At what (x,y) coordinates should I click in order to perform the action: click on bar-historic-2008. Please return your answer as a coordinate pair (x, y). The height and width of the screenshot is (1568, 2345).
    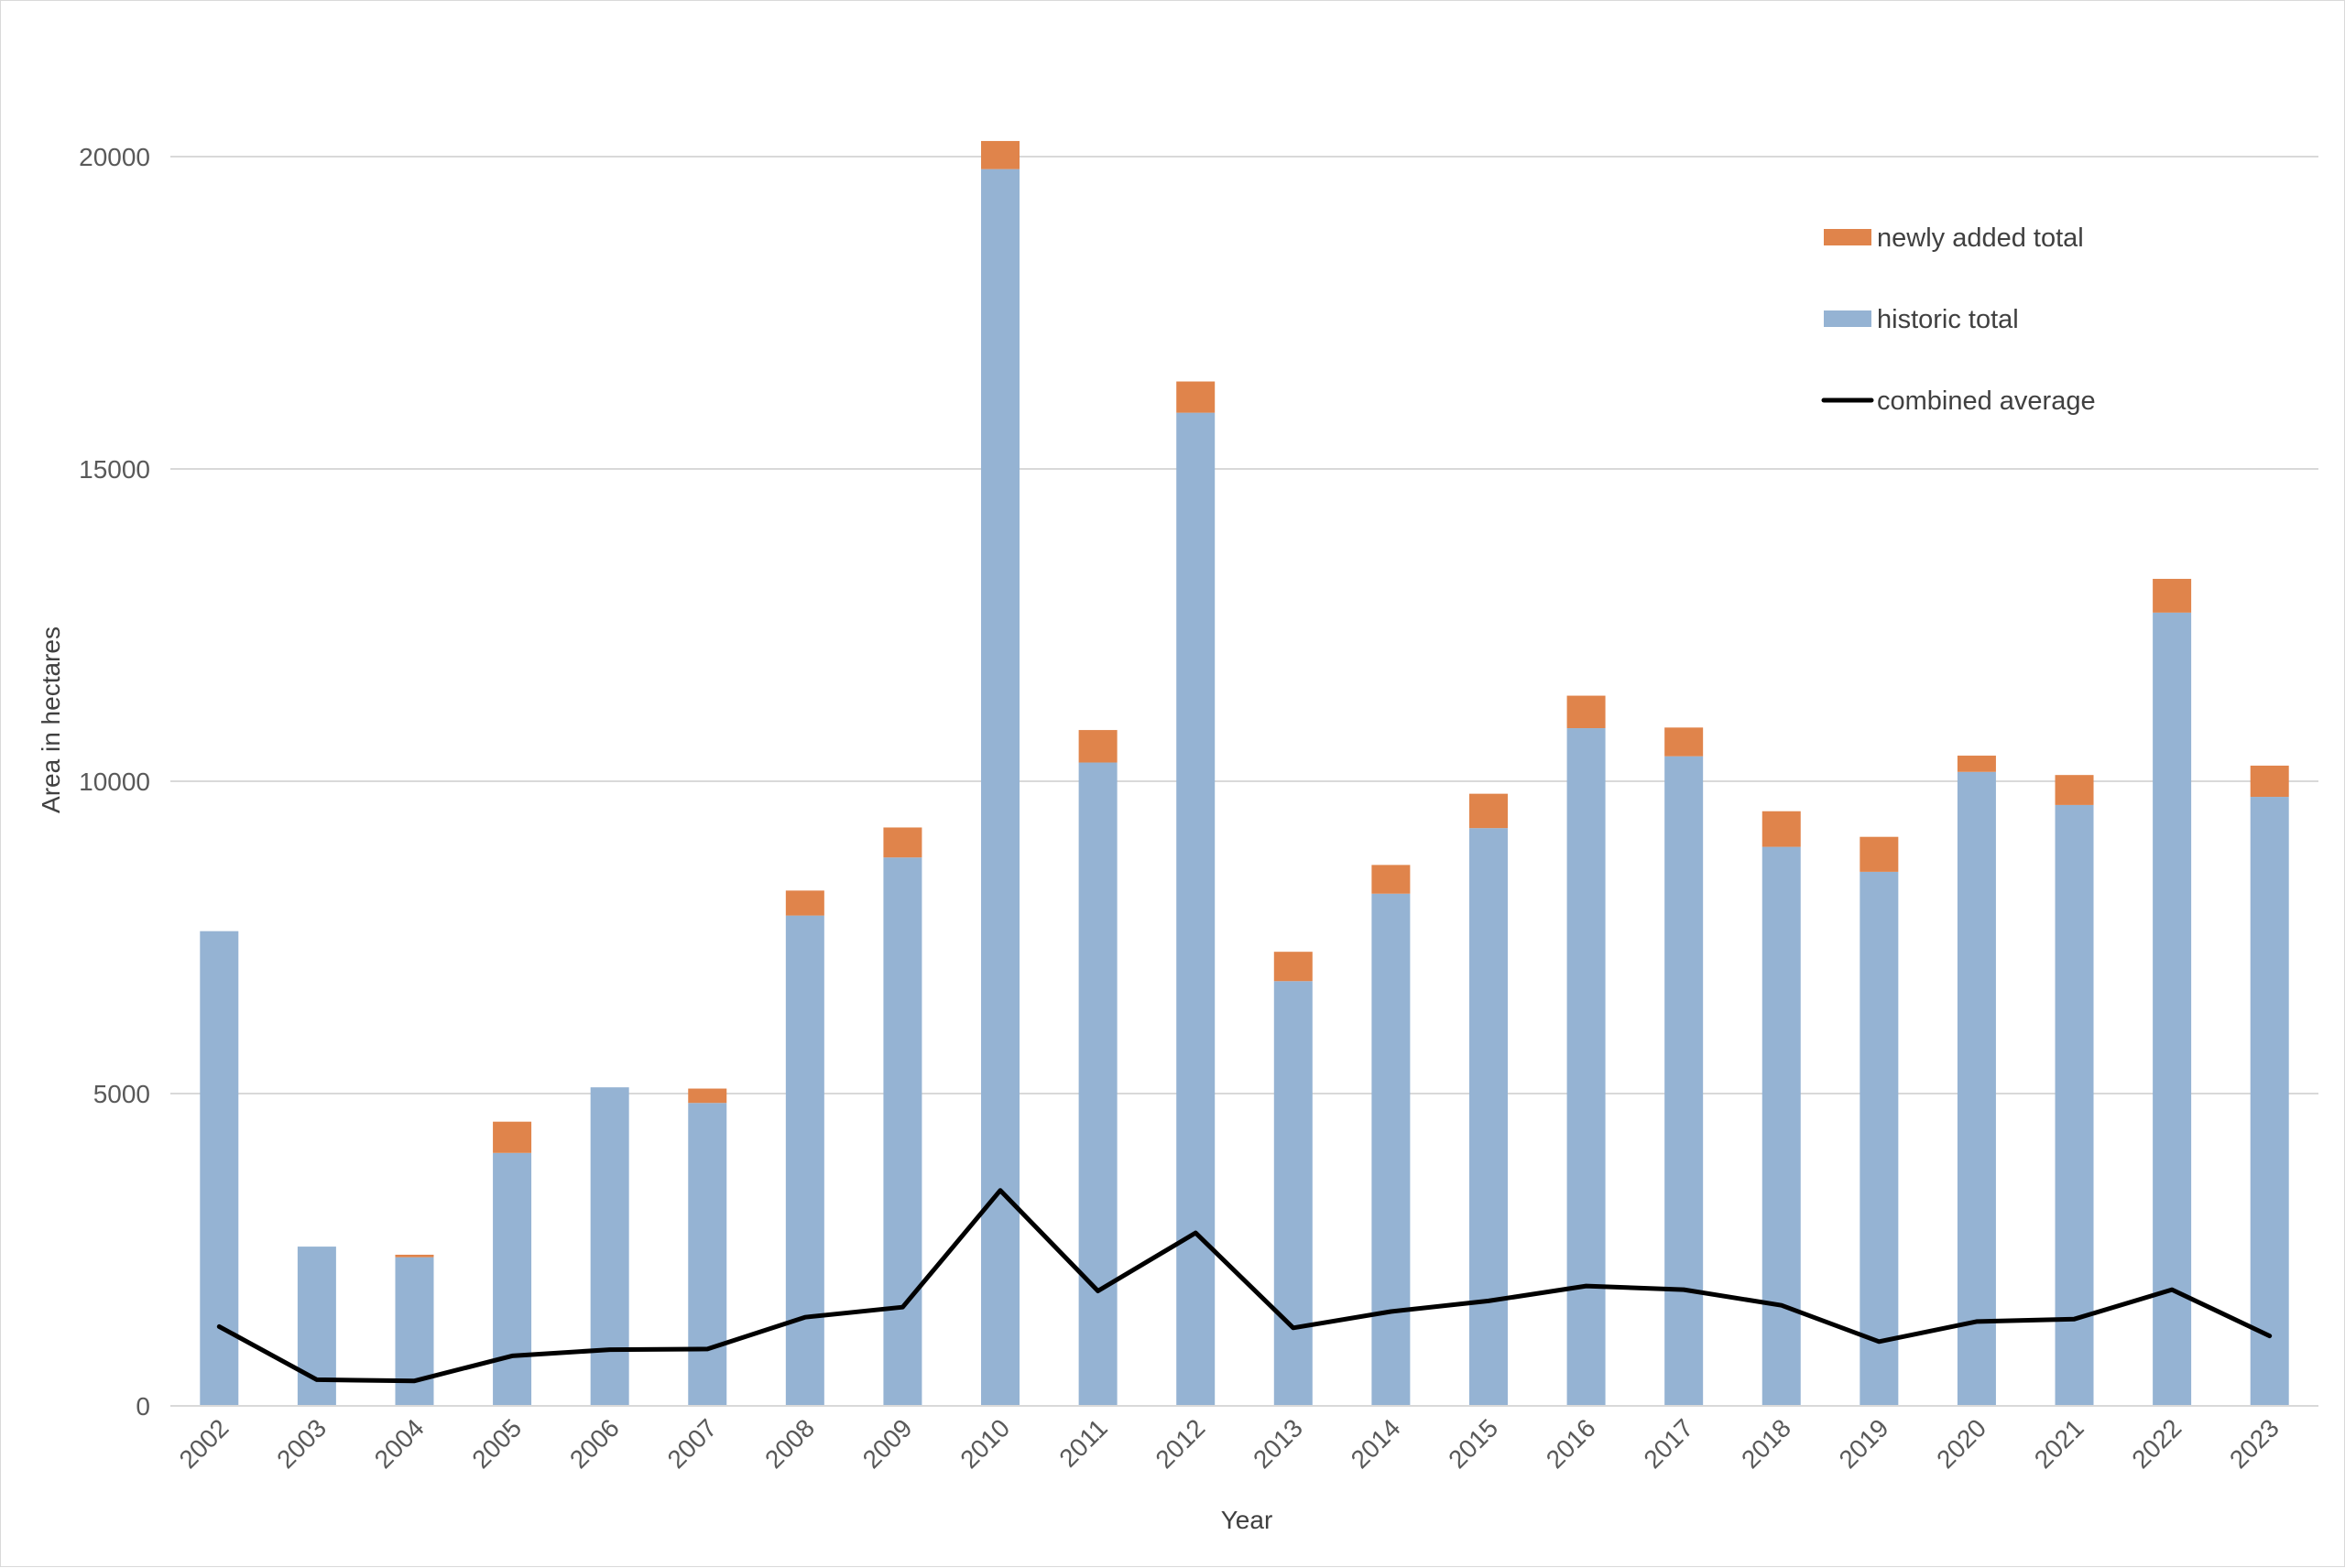
    Looking at the image, I should click on (804, 1160).